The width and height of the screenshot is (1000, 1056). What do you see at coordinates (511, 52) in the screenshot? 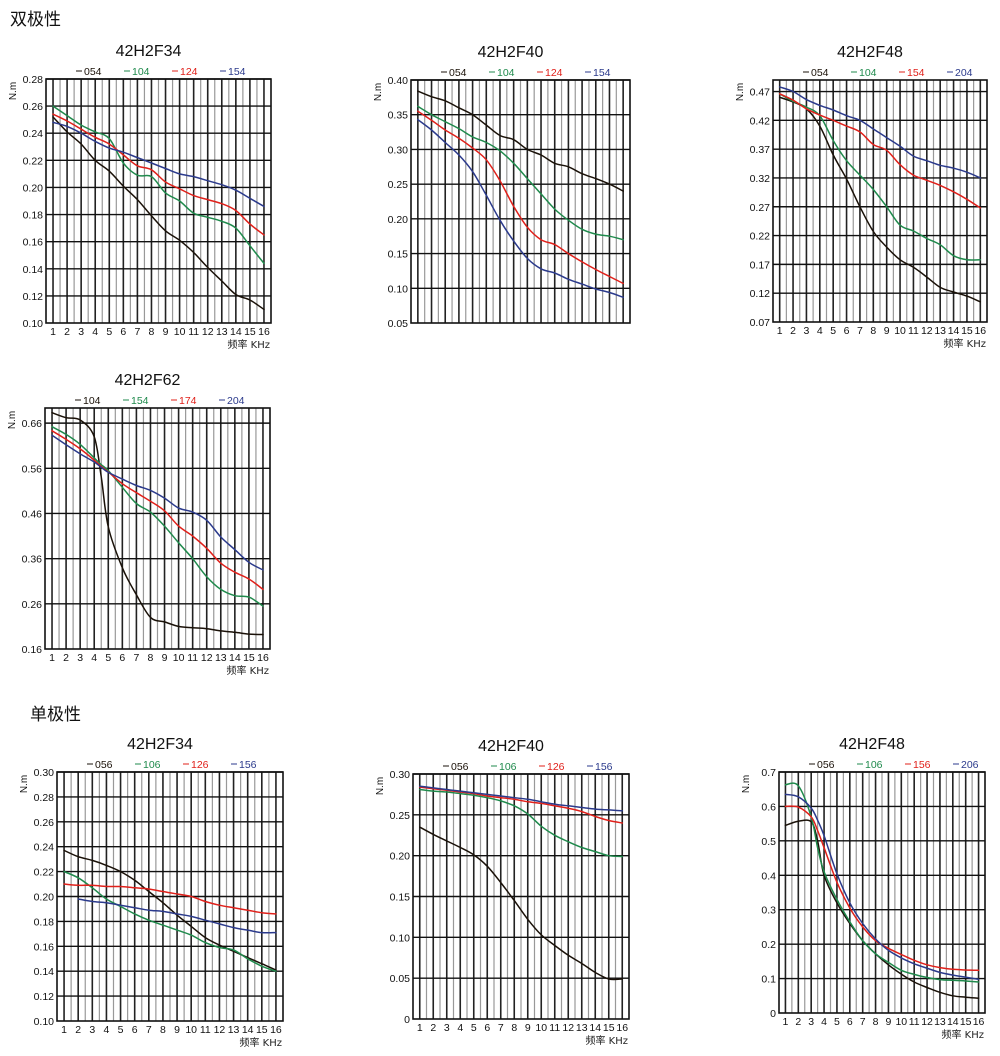
I see `chart-title: 42H2F40` at bounding box center [511, 52].